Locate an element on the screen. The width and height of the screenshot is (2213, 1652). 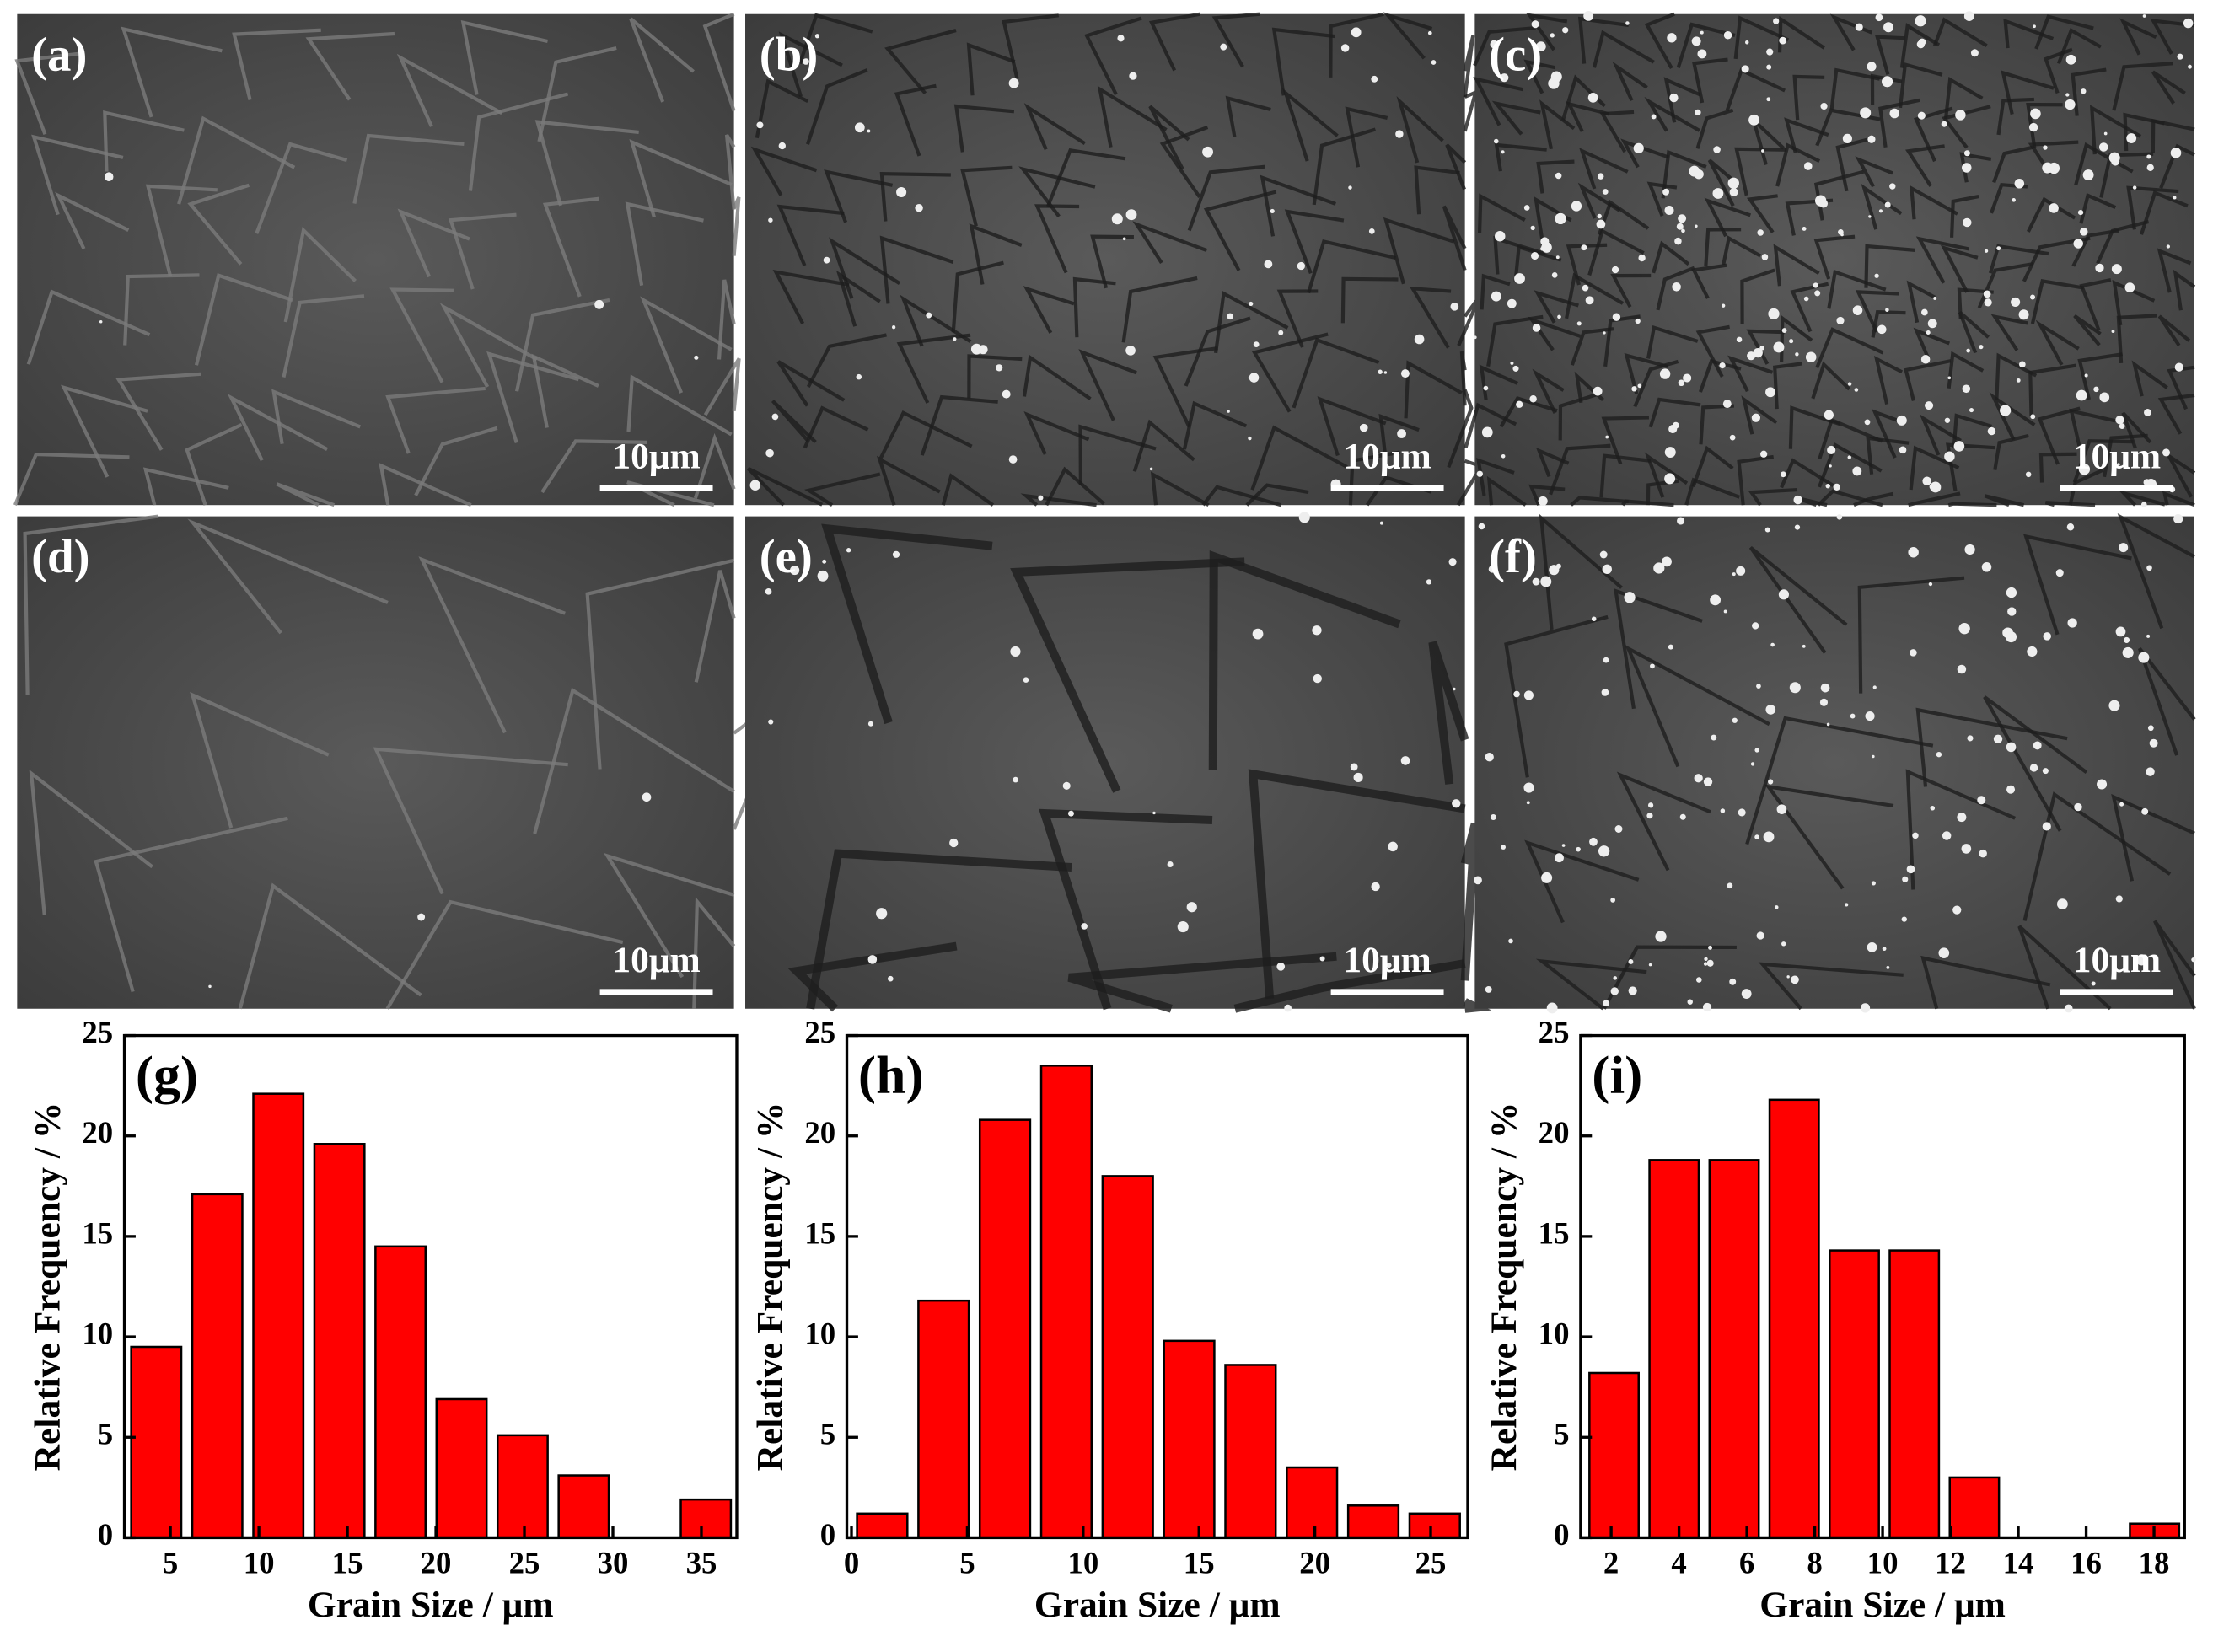
panel-label: (a) is located at coordinates (59, 54).